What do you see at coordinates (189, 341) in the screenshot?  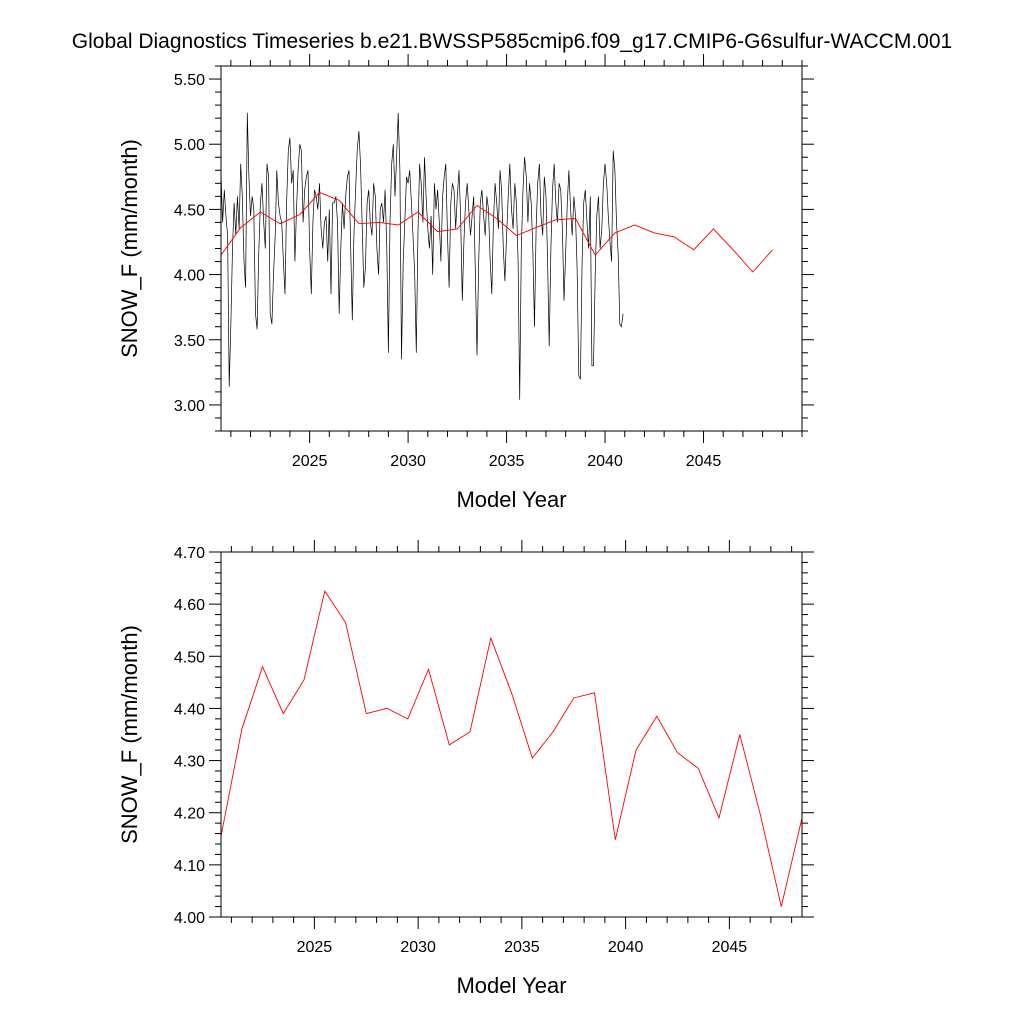 I see `y-tick-label: 3.50` at bounding box center [189, 341].